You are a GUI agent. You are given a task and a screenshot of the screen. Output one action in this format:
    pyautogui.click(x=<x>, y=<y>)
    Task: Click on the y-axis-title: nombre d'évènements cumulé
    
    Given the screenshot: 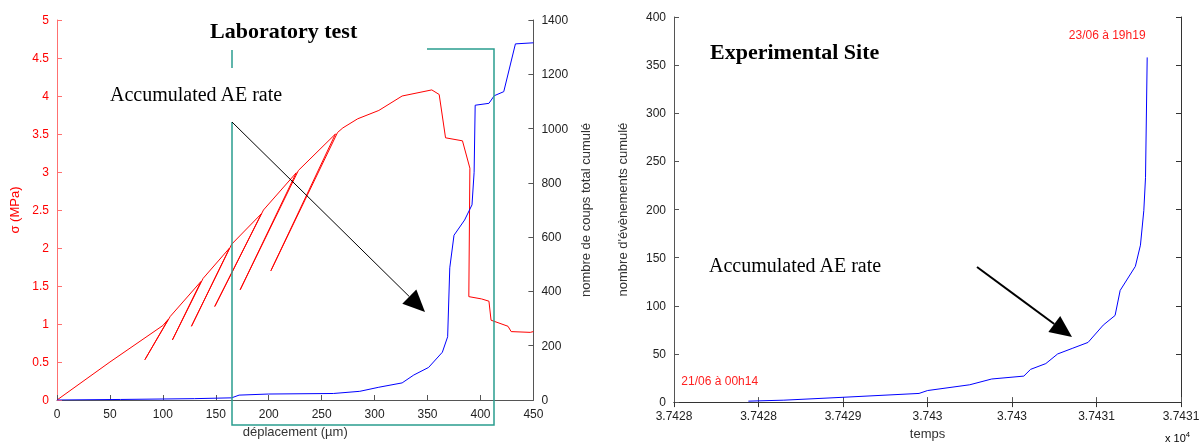 What is the action you would take?
    pyautogui.click(x=622, y=209)
    